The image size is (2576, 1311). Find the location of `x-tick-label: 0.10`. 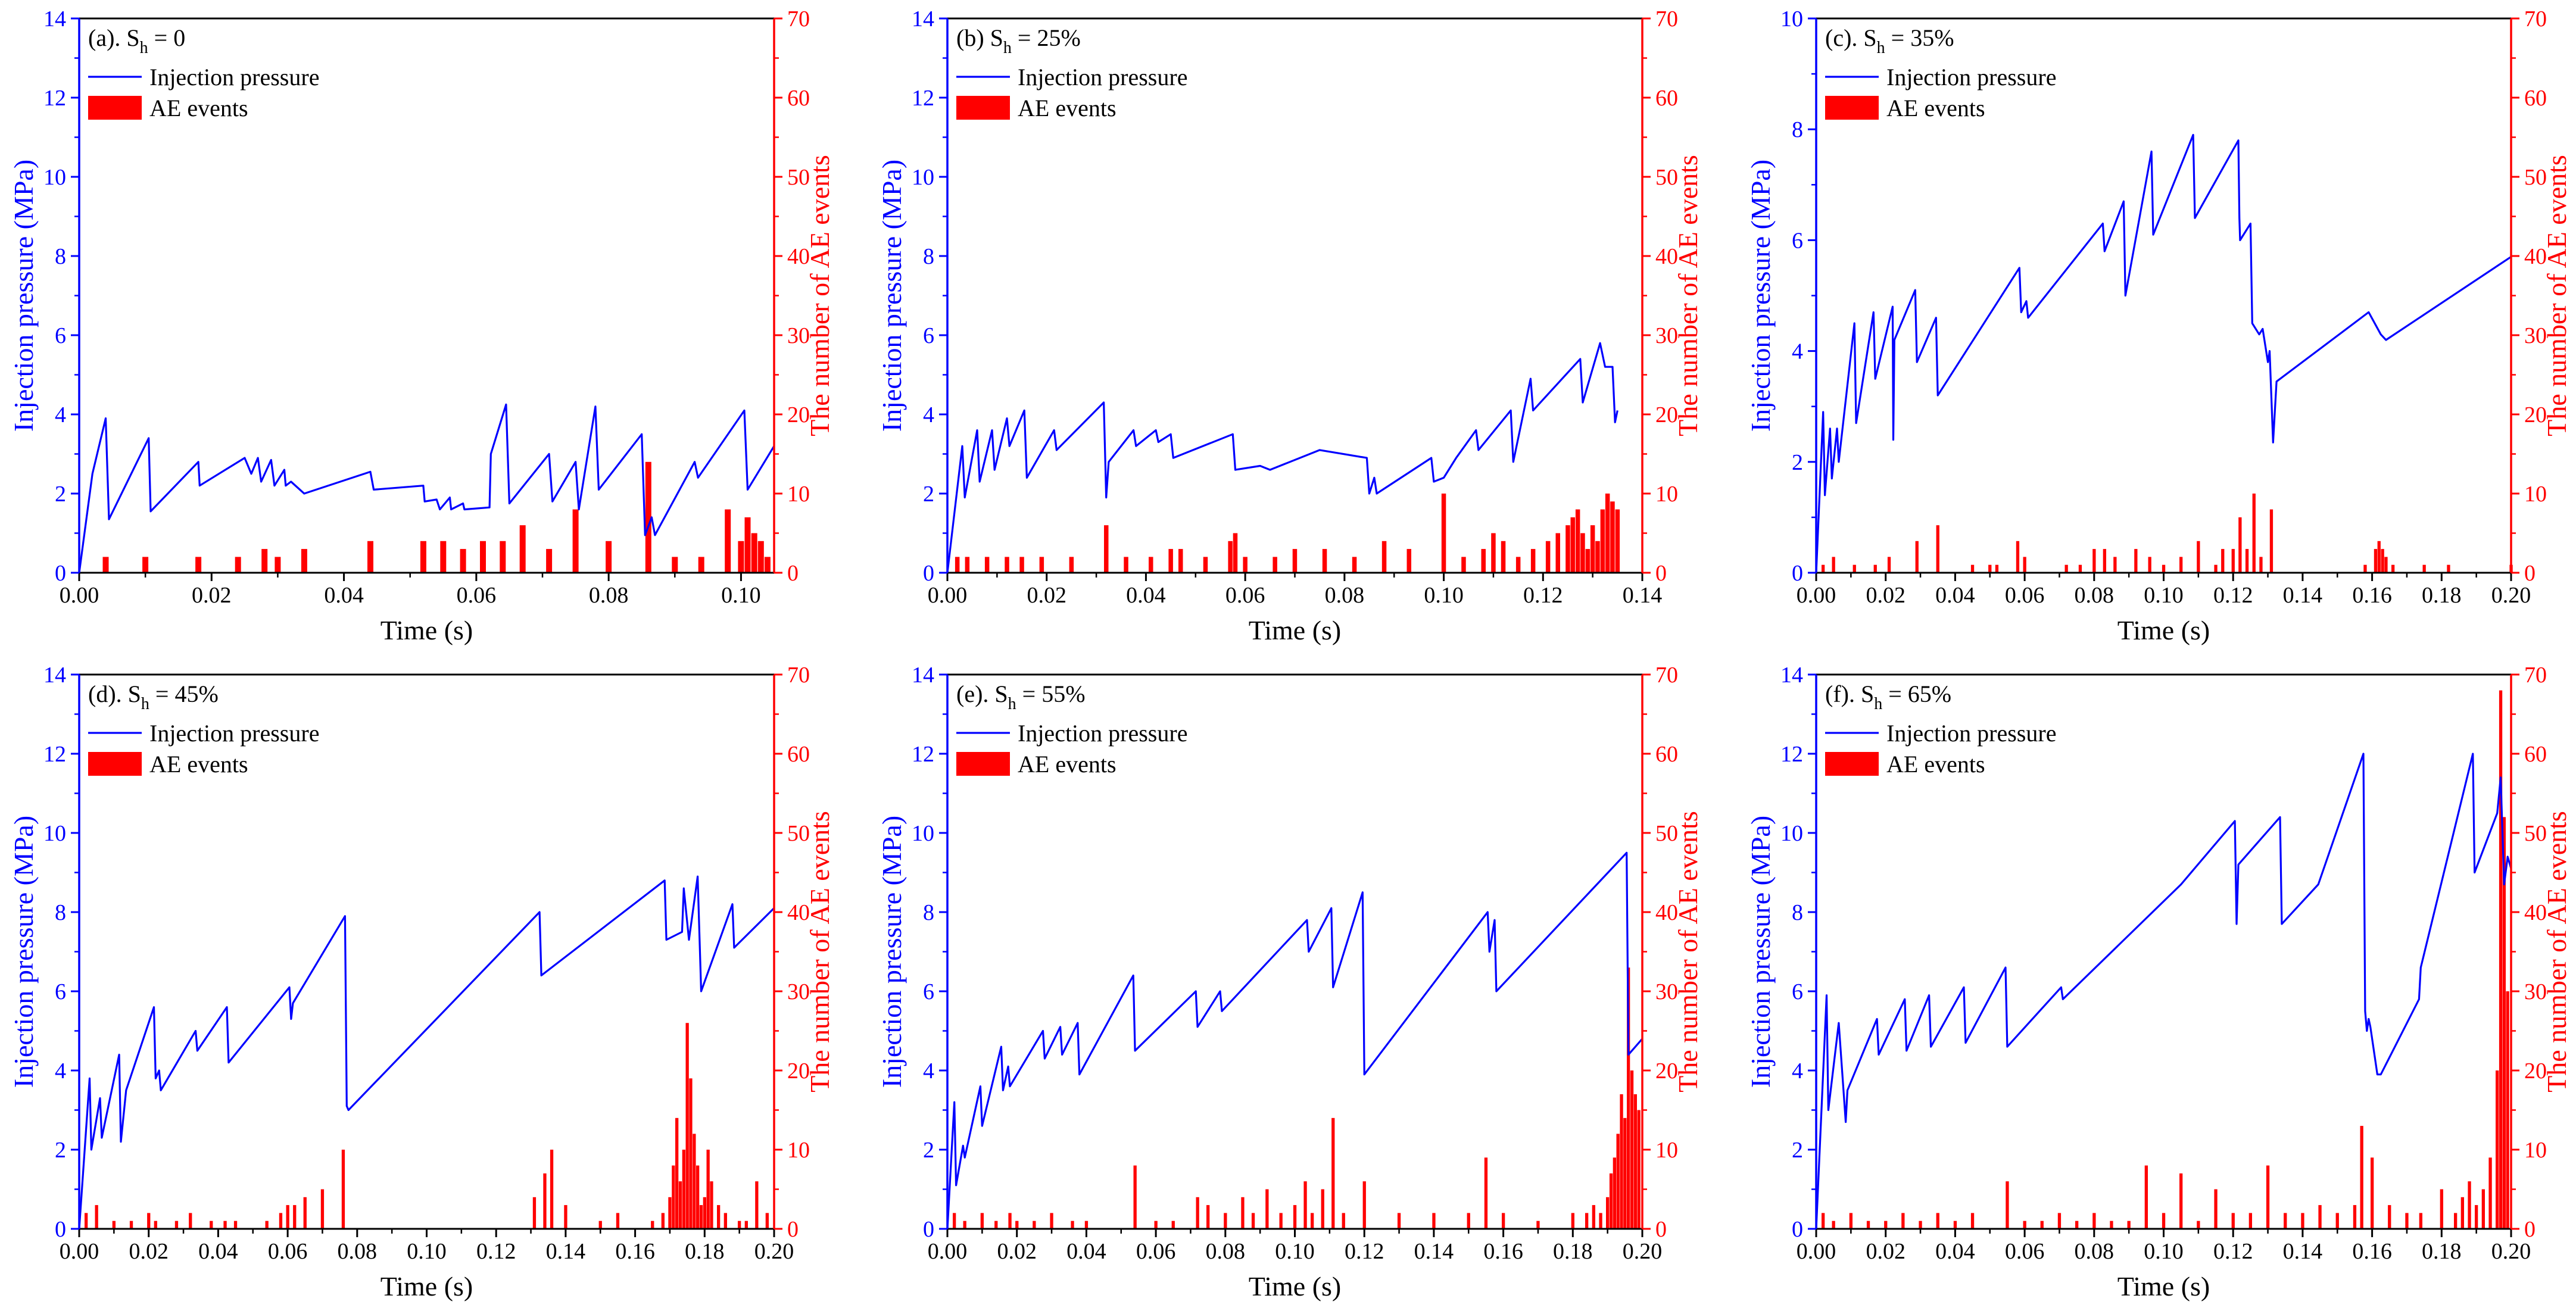

x-tick-label: 0.10 is located at coordinates (1444, 595).